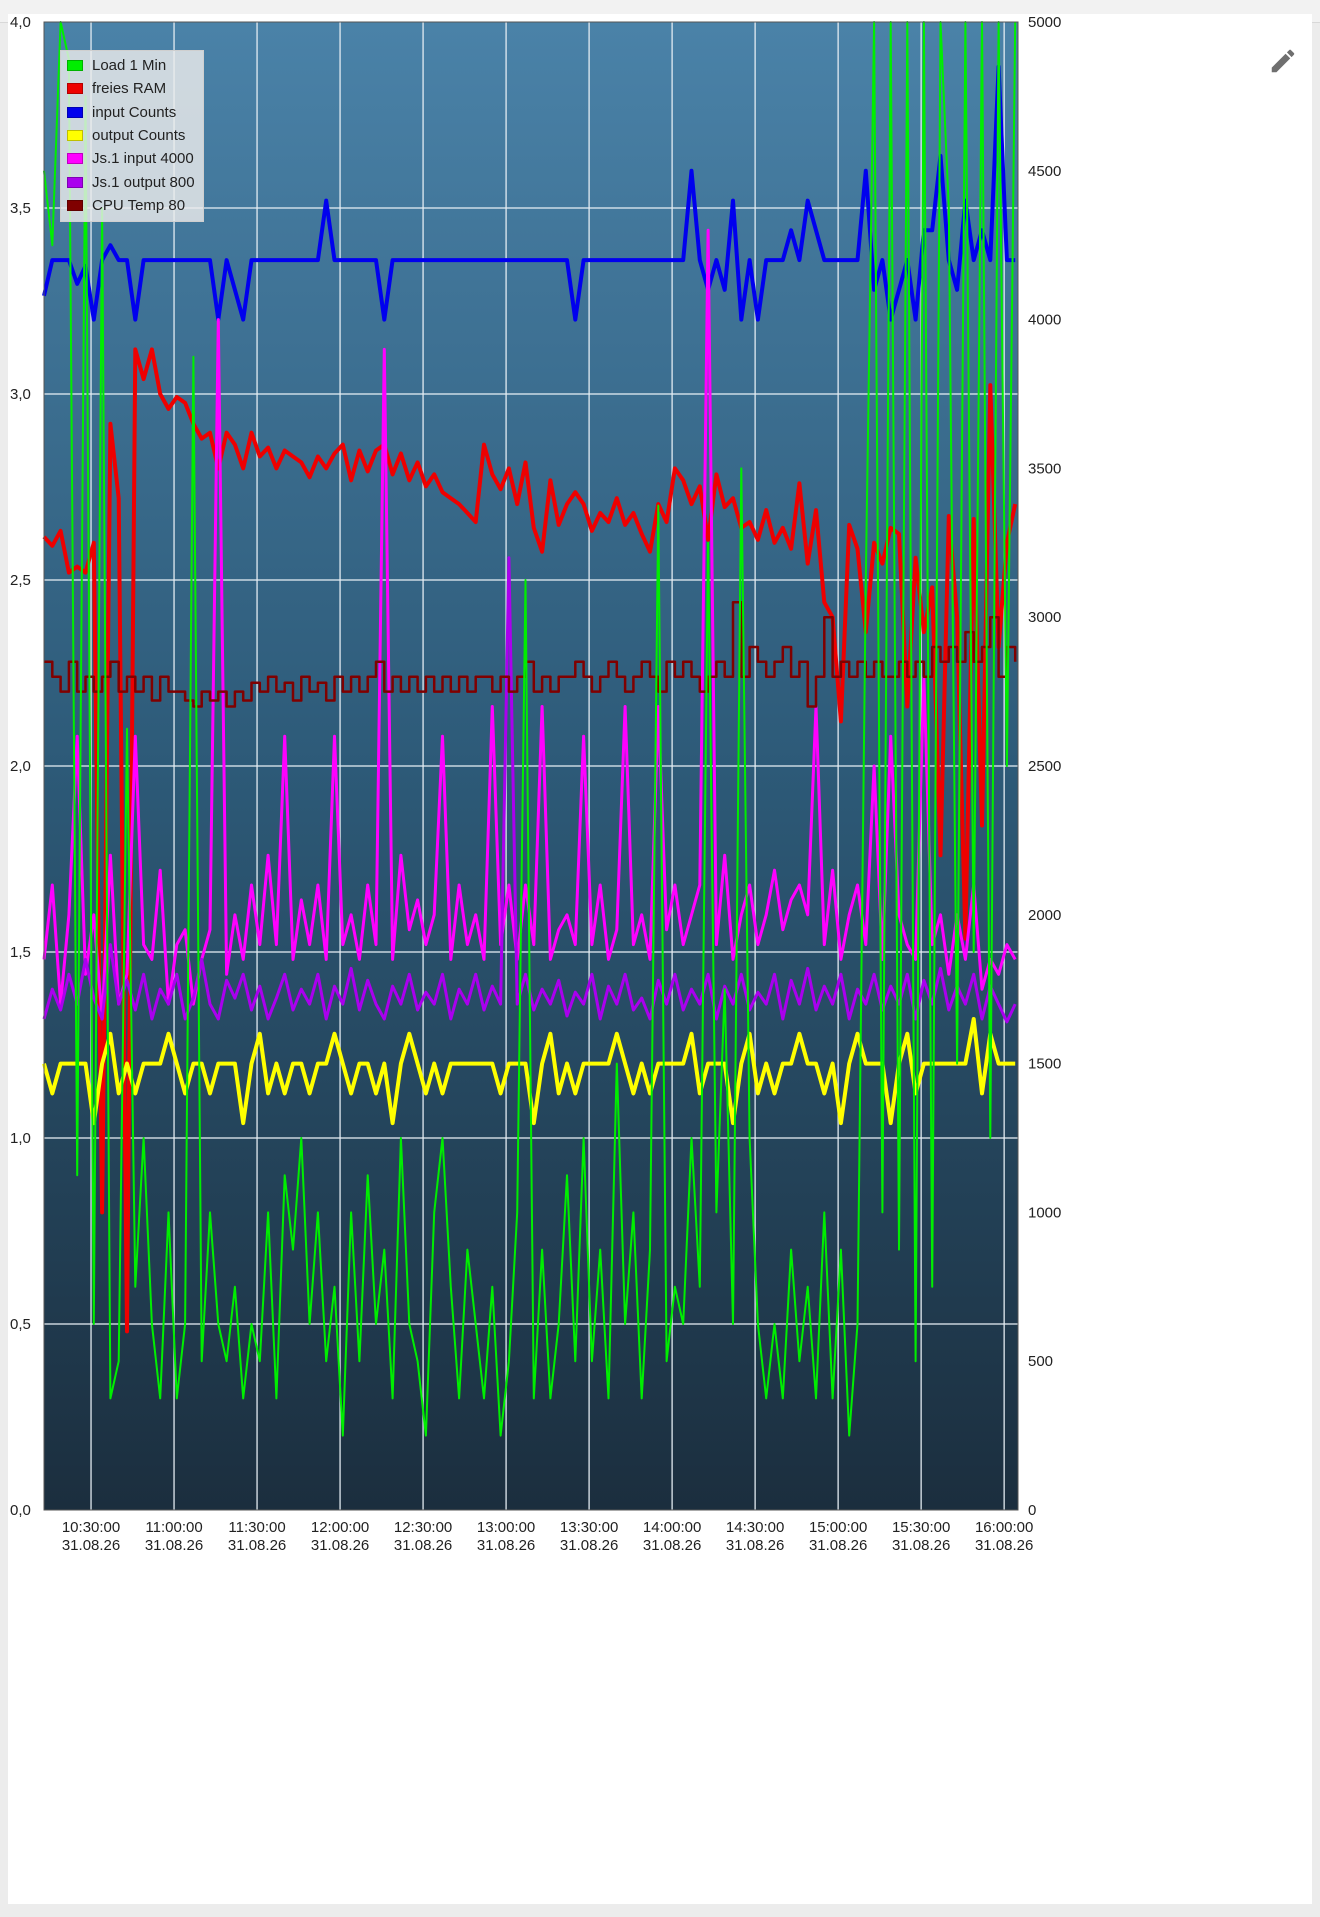 Image resolution: width=1320 pixels, height=1917 pixels. I want to click on x-tick-time: 15:00:00, so click(838, 1527).